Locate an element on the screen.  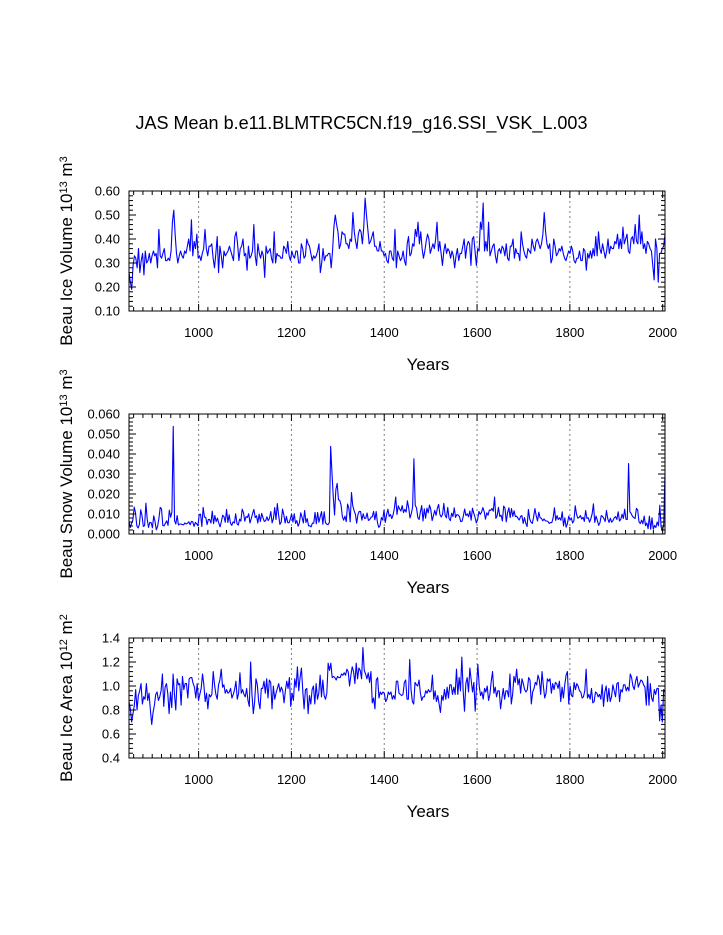
ice-area-x-tick-label: 1600 is located at coordinates (477, 779).